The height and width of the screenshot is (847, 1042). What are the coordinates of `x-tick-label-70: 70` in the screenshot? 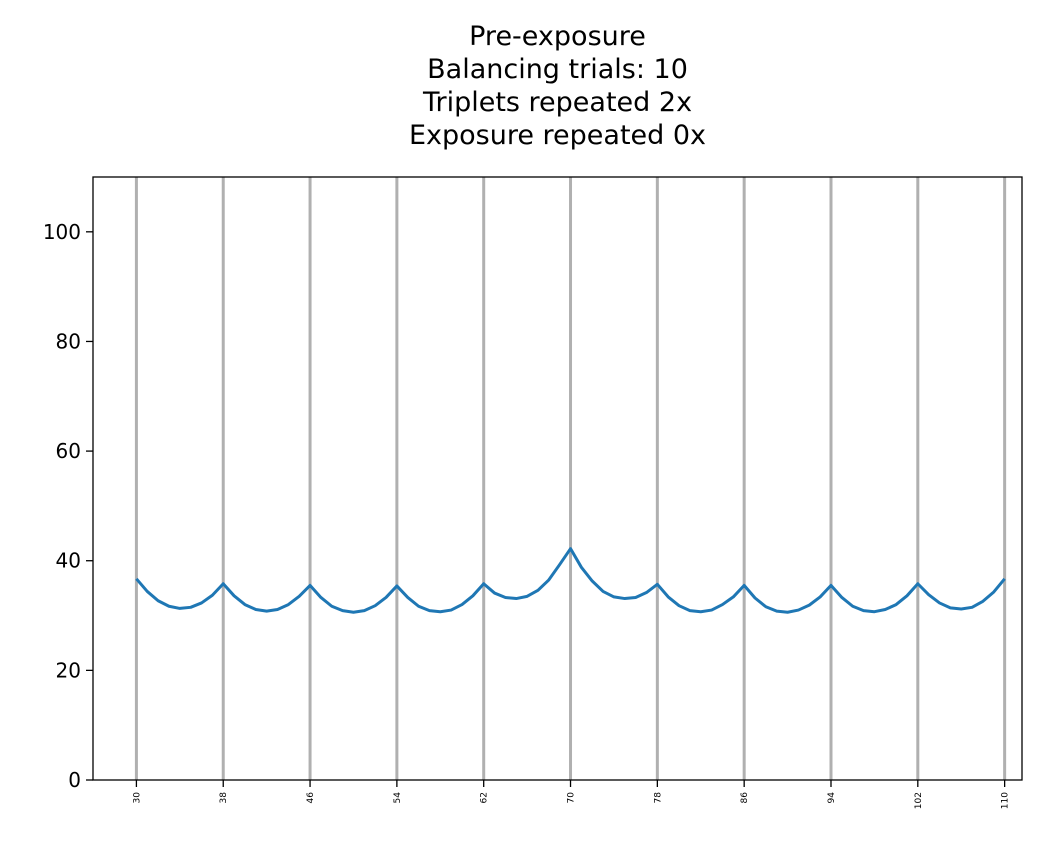 It's located at (572, 798).